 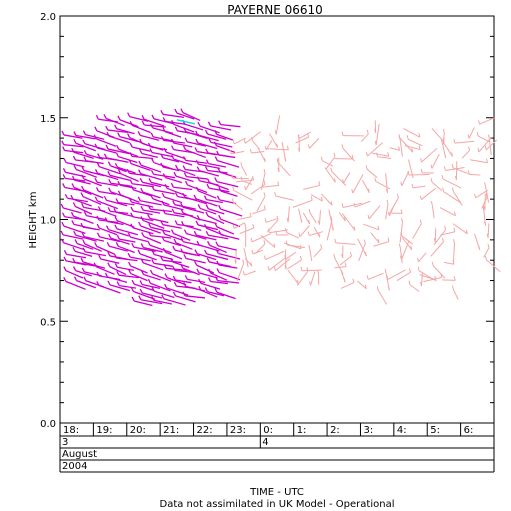 I want to click on time-tick-label: 3:, so click(x=368, y=430).